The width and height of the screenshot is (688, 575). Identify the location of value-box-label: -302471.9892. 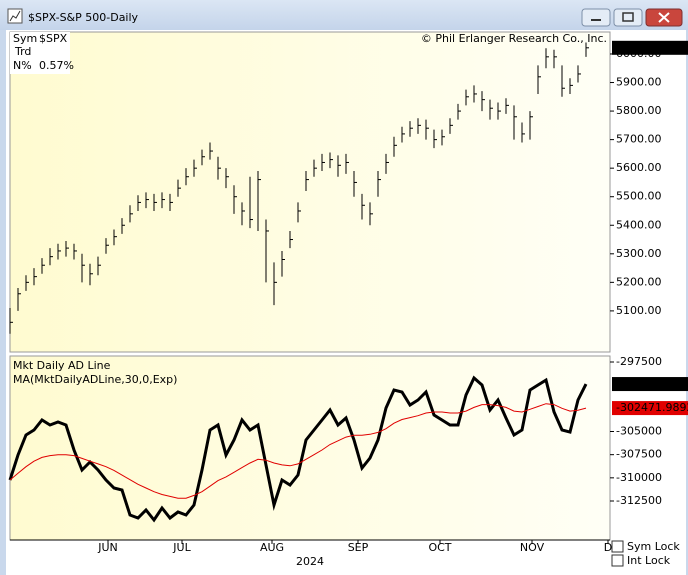
(652, 407).